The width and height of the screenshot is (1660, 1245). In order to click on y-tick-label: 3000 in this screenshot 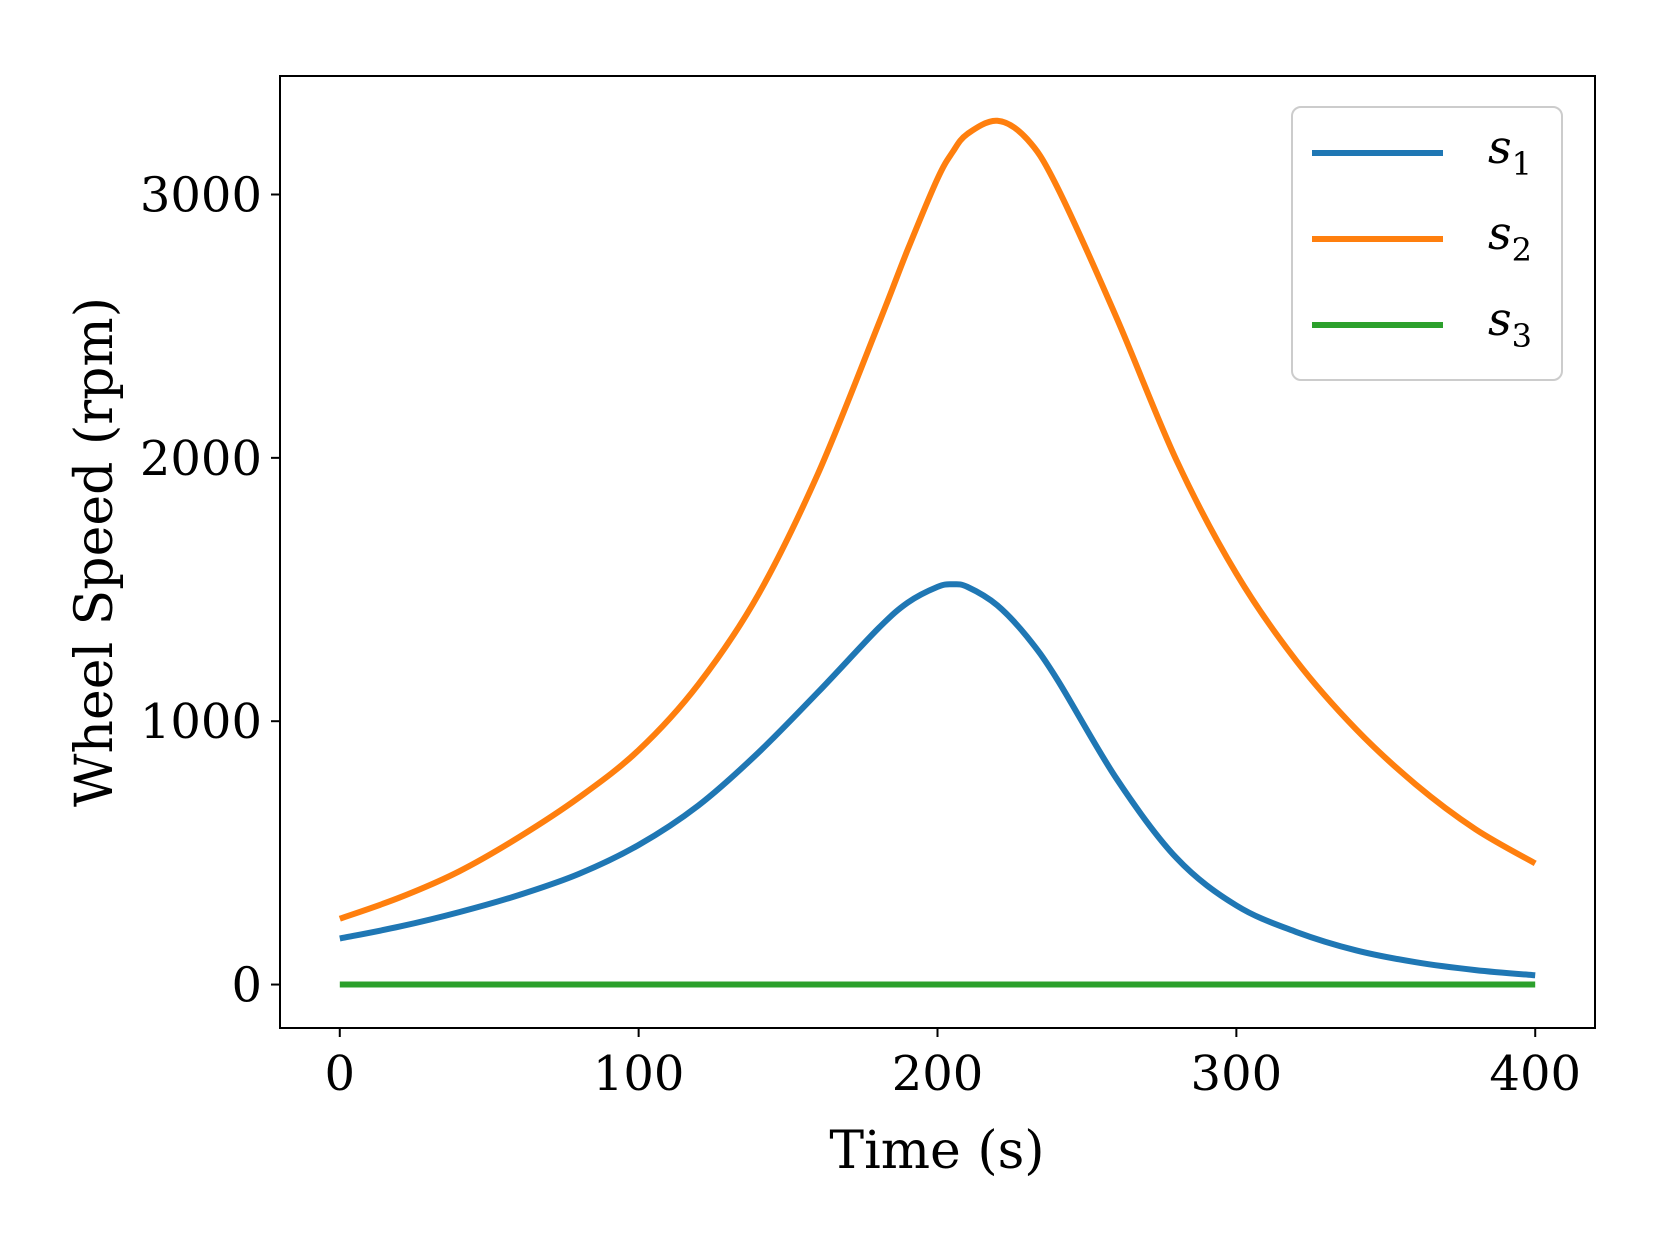, I will do `click(201, 196)`.